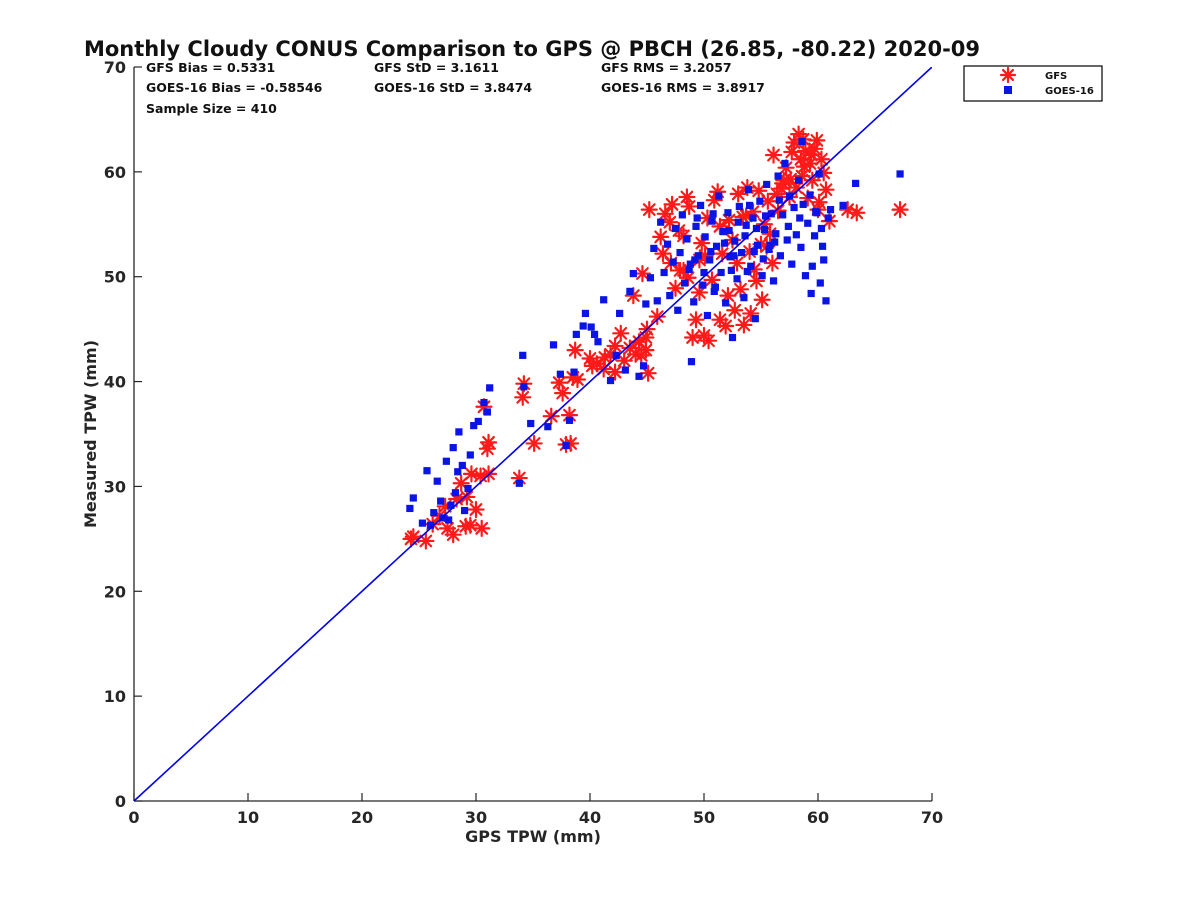 Image resolution: width=1200 pixels, height=900 pixels. What do you see at coordinates (453, 87) in the screenshot?
I see `goes-std-annotation: GOES-16 StD = 3.8474` at bounding box center [453, 87].